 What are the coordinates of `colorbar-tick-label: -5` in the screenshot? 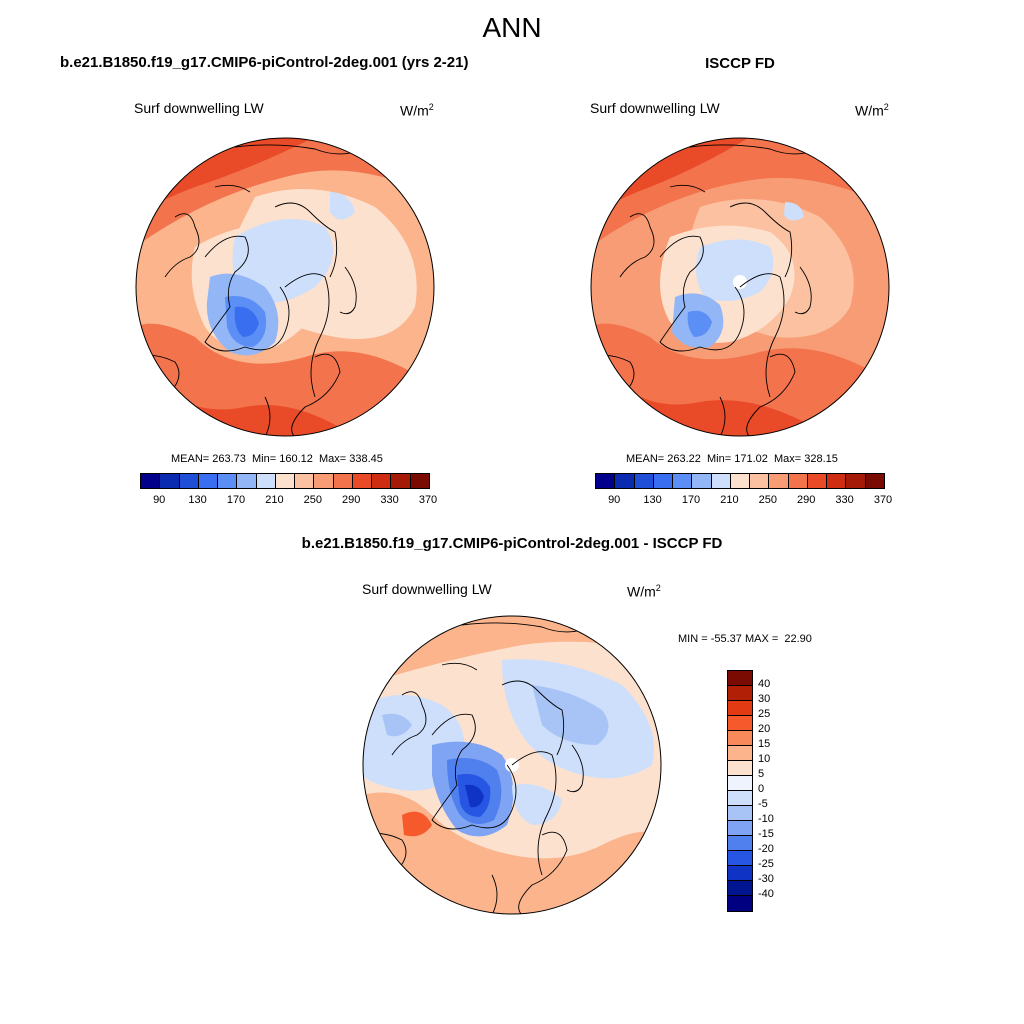 It's located at (763, 804).